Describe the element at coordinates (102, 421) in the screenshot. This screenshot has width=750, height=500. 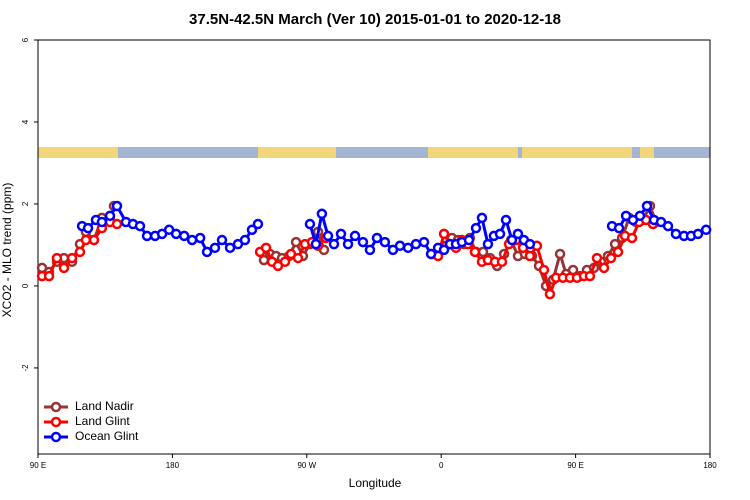
I see `legend-label: Land Glint` at that location.